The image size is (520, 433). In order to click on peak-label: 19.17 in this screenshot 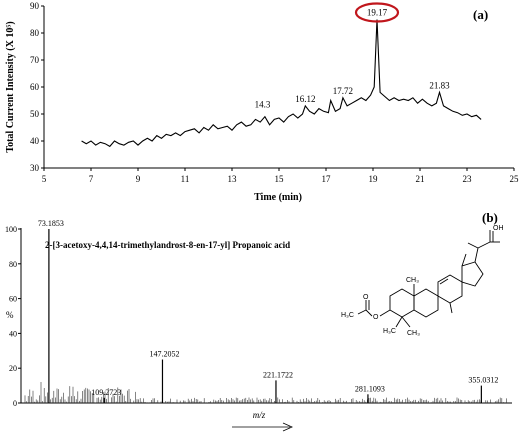, I will do `click(377, 13)`.